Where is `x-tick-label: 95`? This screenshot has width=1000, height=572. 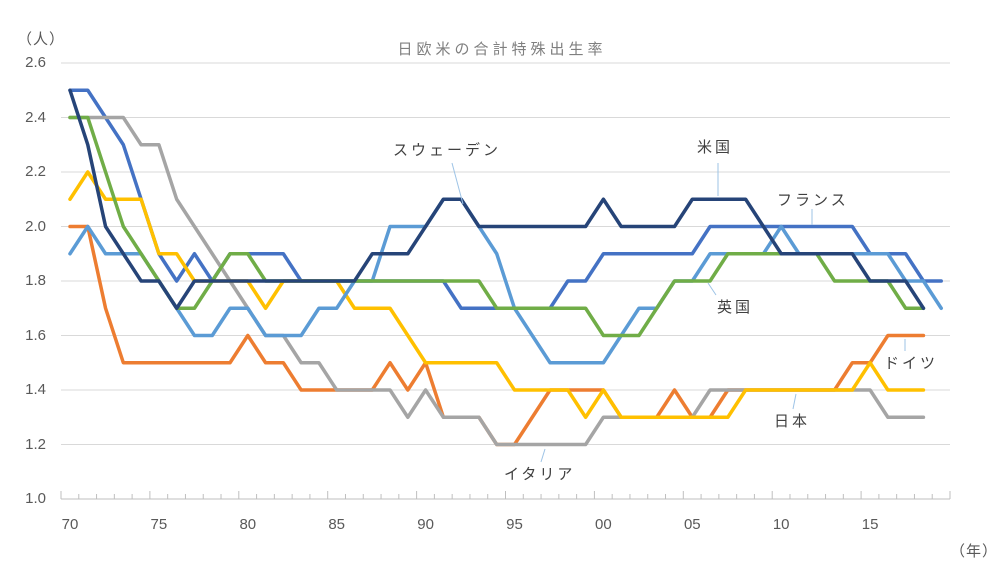
x-tick-label: 95 is located at coordinates (514, 524).